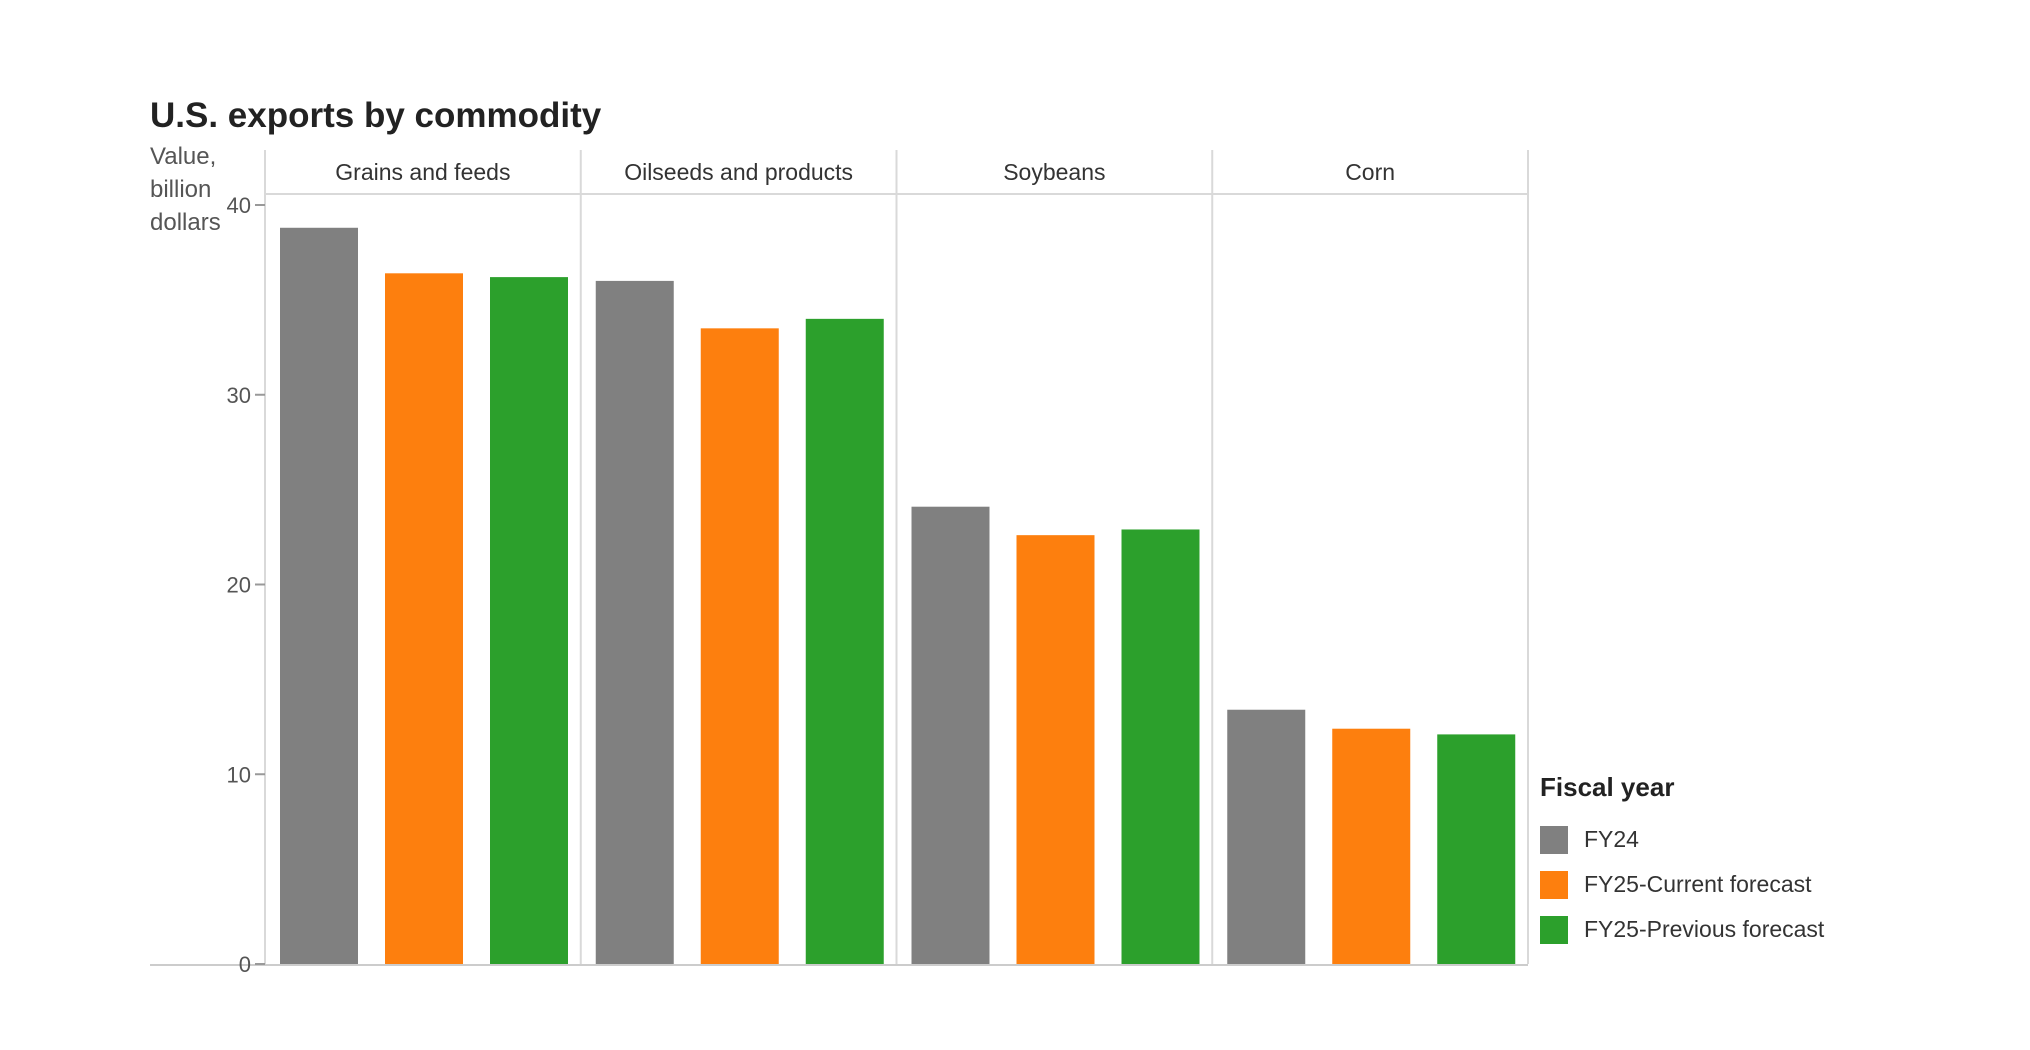 The image size is (2030, 1050). I want to click on category-header-corn: Corn, so click(1370, 172).